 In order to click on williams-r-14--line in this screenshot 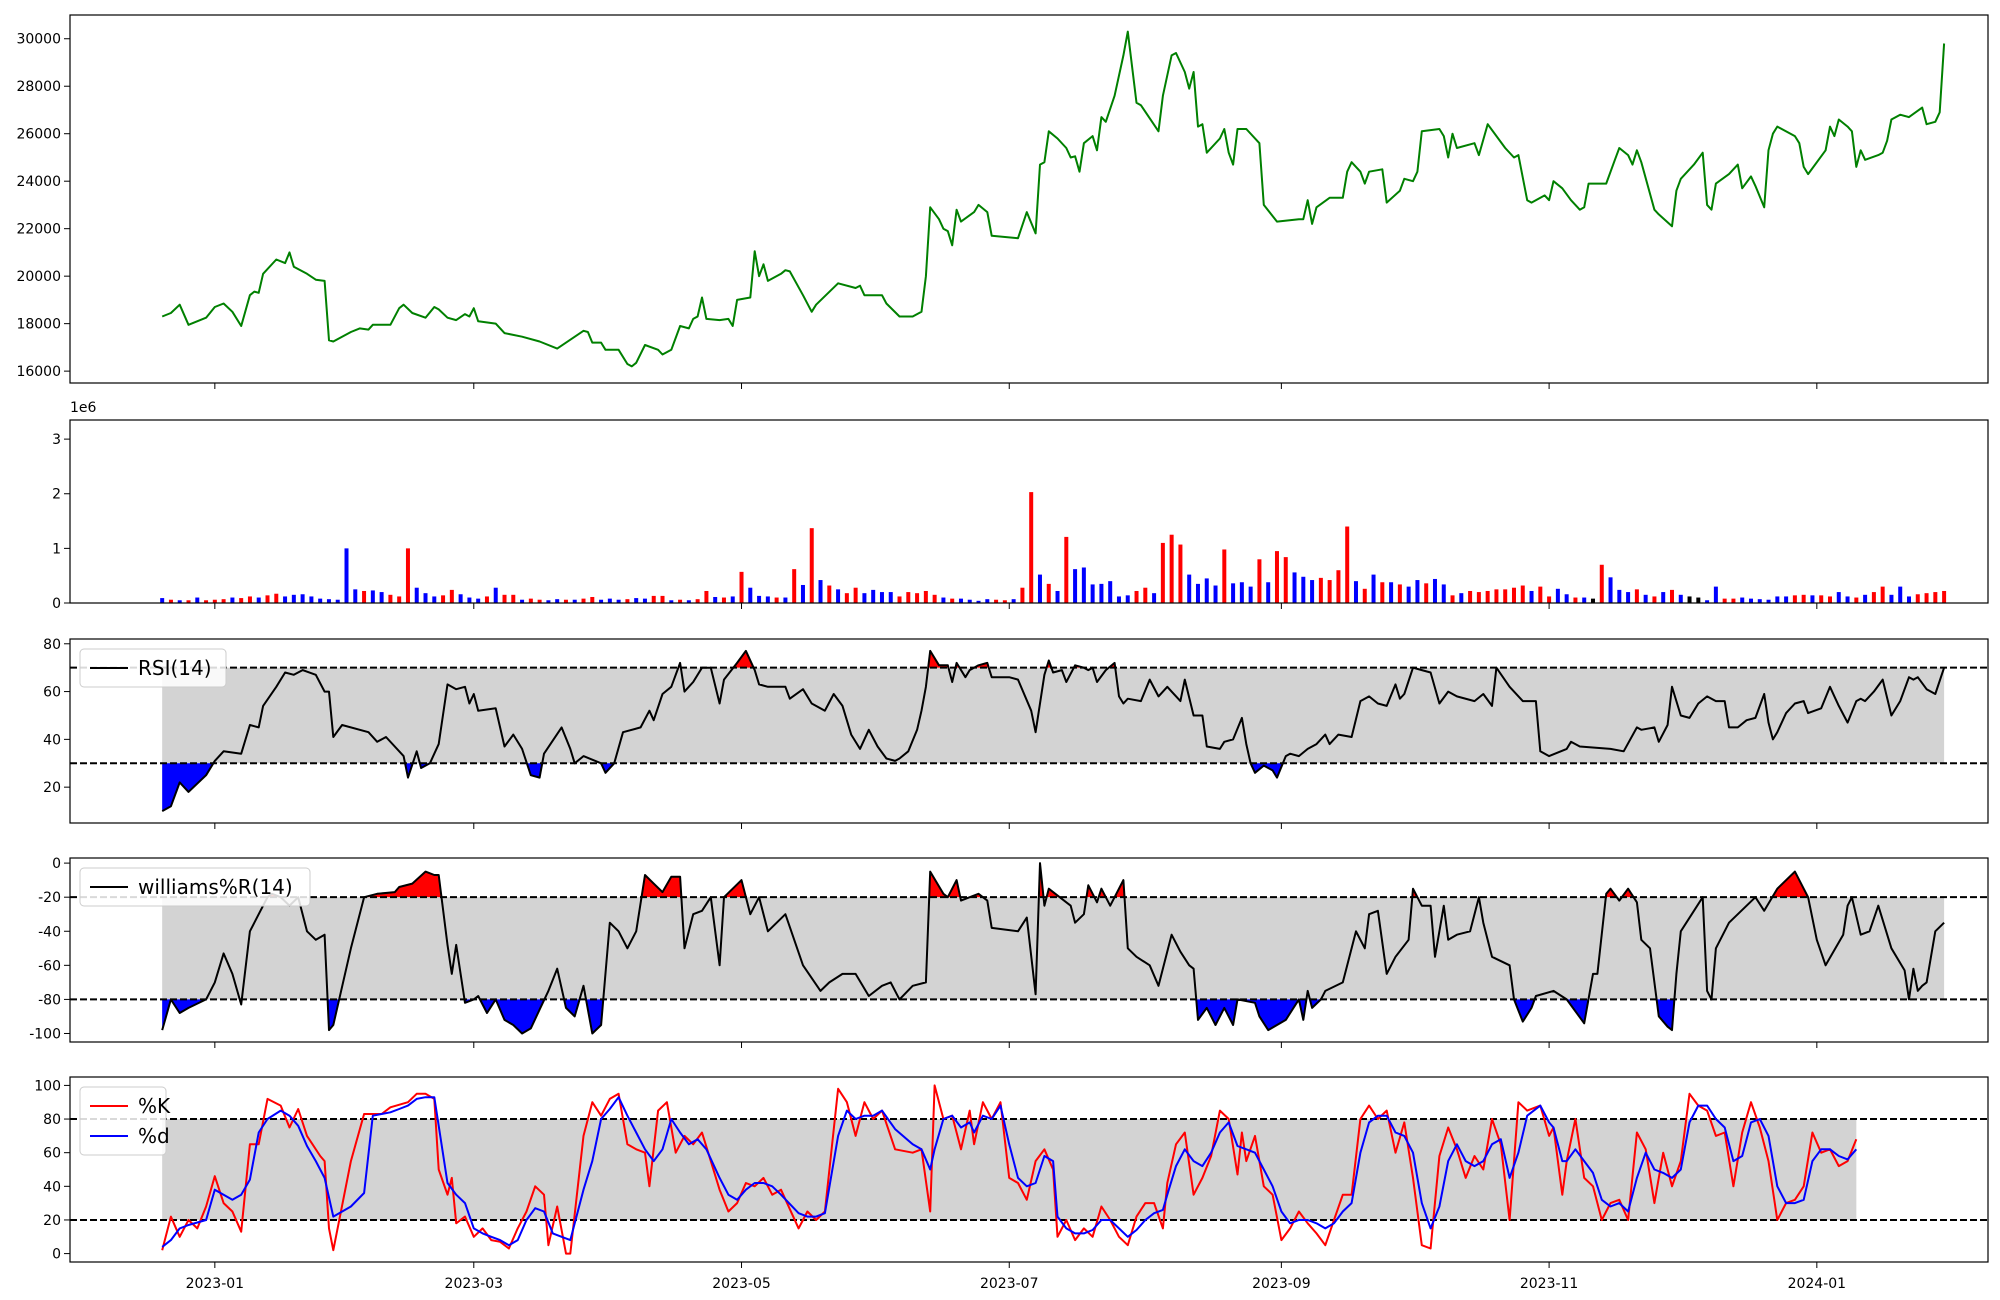, I will do `click(1053, 948)`.